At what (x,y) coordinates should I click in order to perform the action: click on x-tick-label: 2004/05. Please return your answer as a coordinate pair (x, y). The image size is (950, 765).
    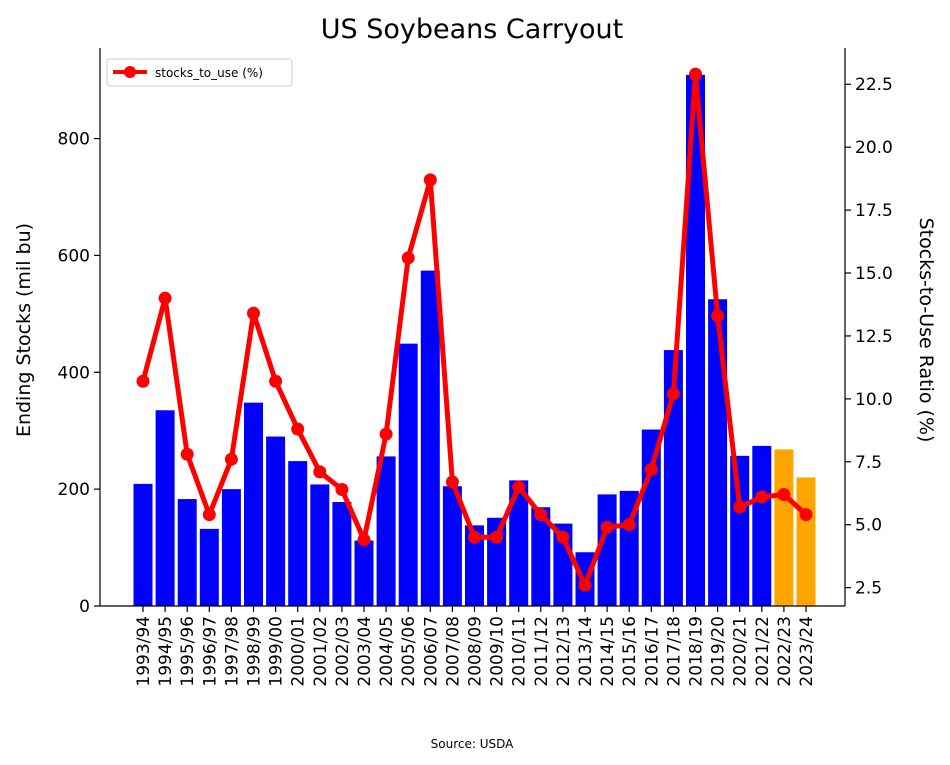
    Looking at the image, I should click on (387, 651).